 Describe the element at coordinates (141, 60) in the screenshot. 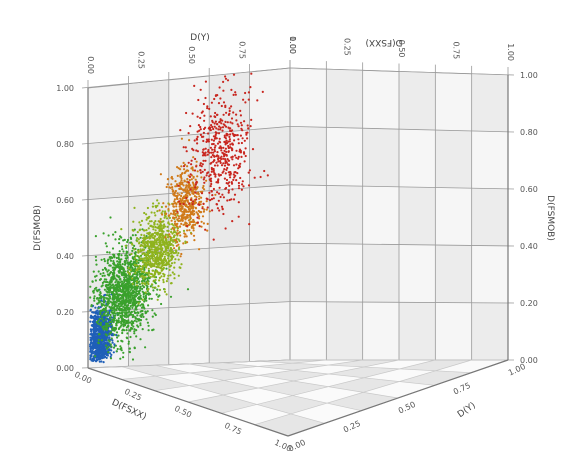

I see `top-left-tick-label: 0.25` at that location.